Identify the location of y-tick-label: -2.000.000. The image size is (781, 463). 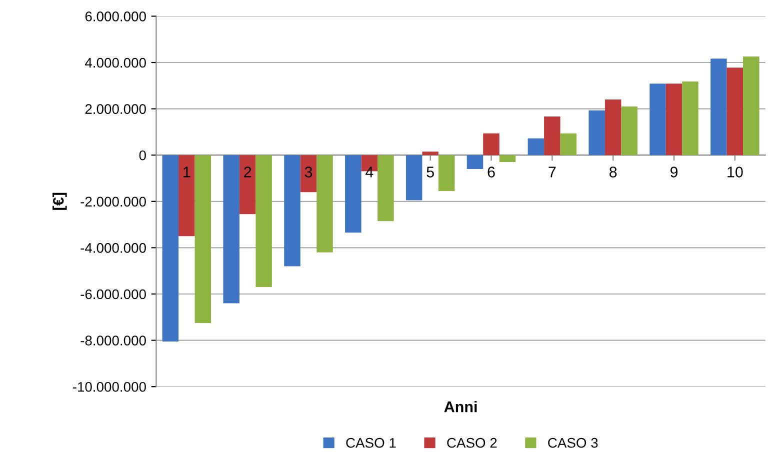
(113, 201).